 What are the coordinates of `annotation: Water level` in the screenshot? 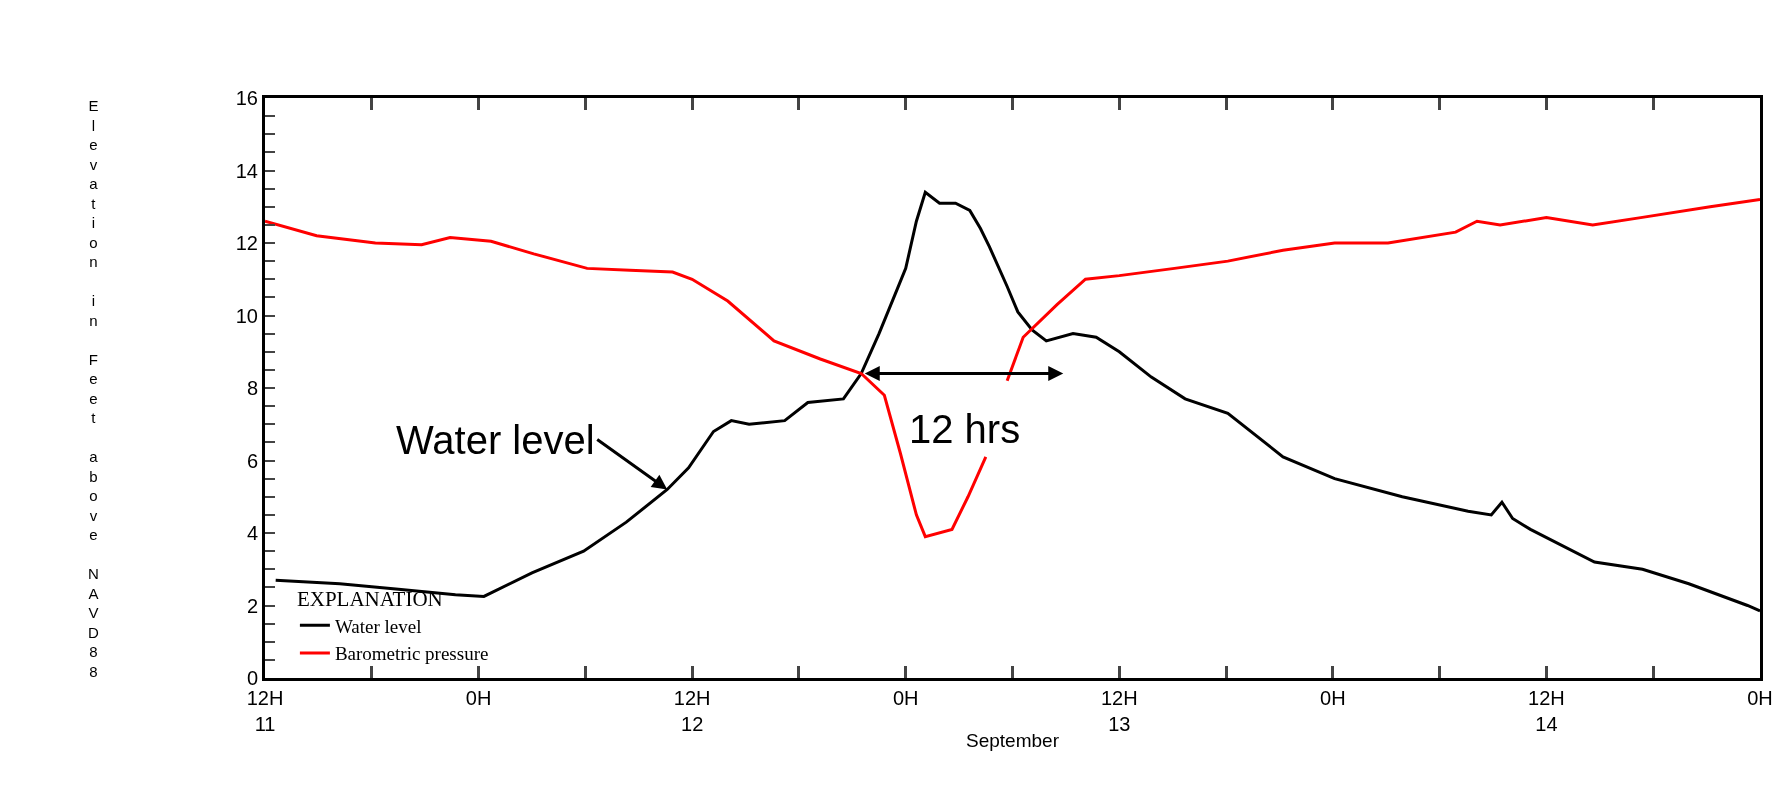 It's located at (495, 440).